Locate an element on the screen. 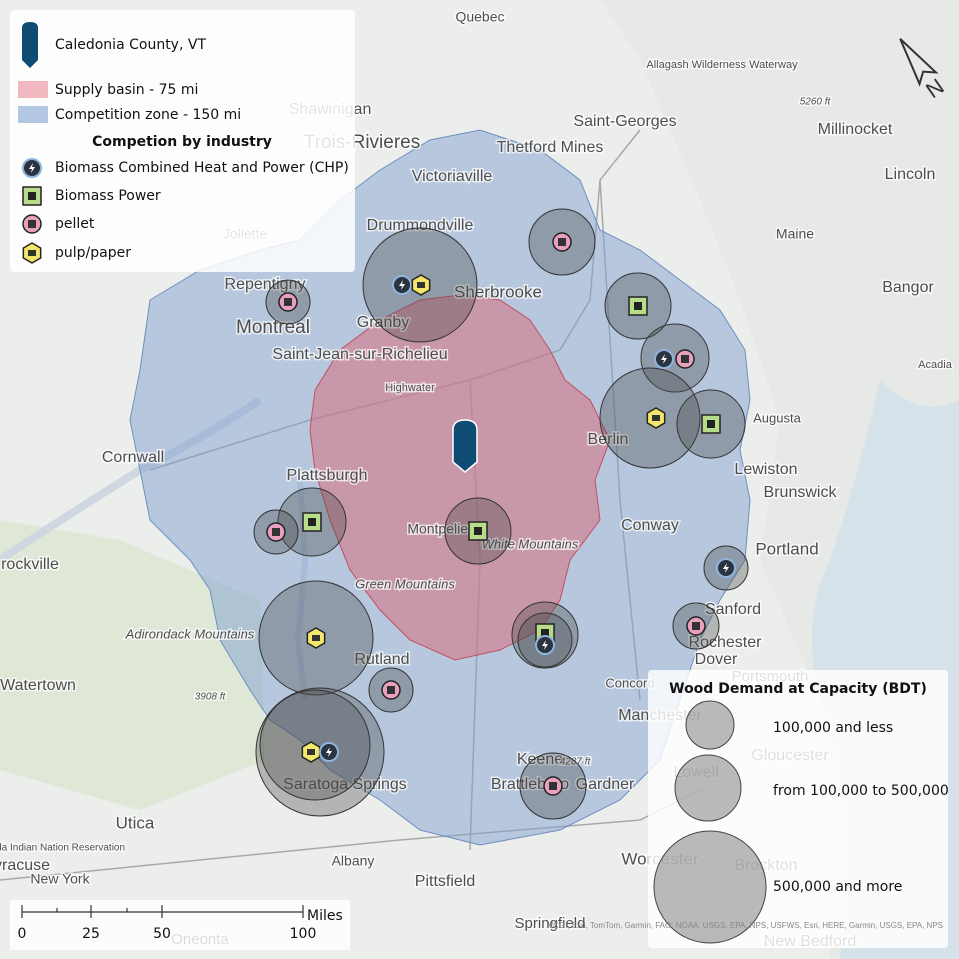 This screenshot has width=959, height=959. demand-circle is located at coordinates (675, 358).